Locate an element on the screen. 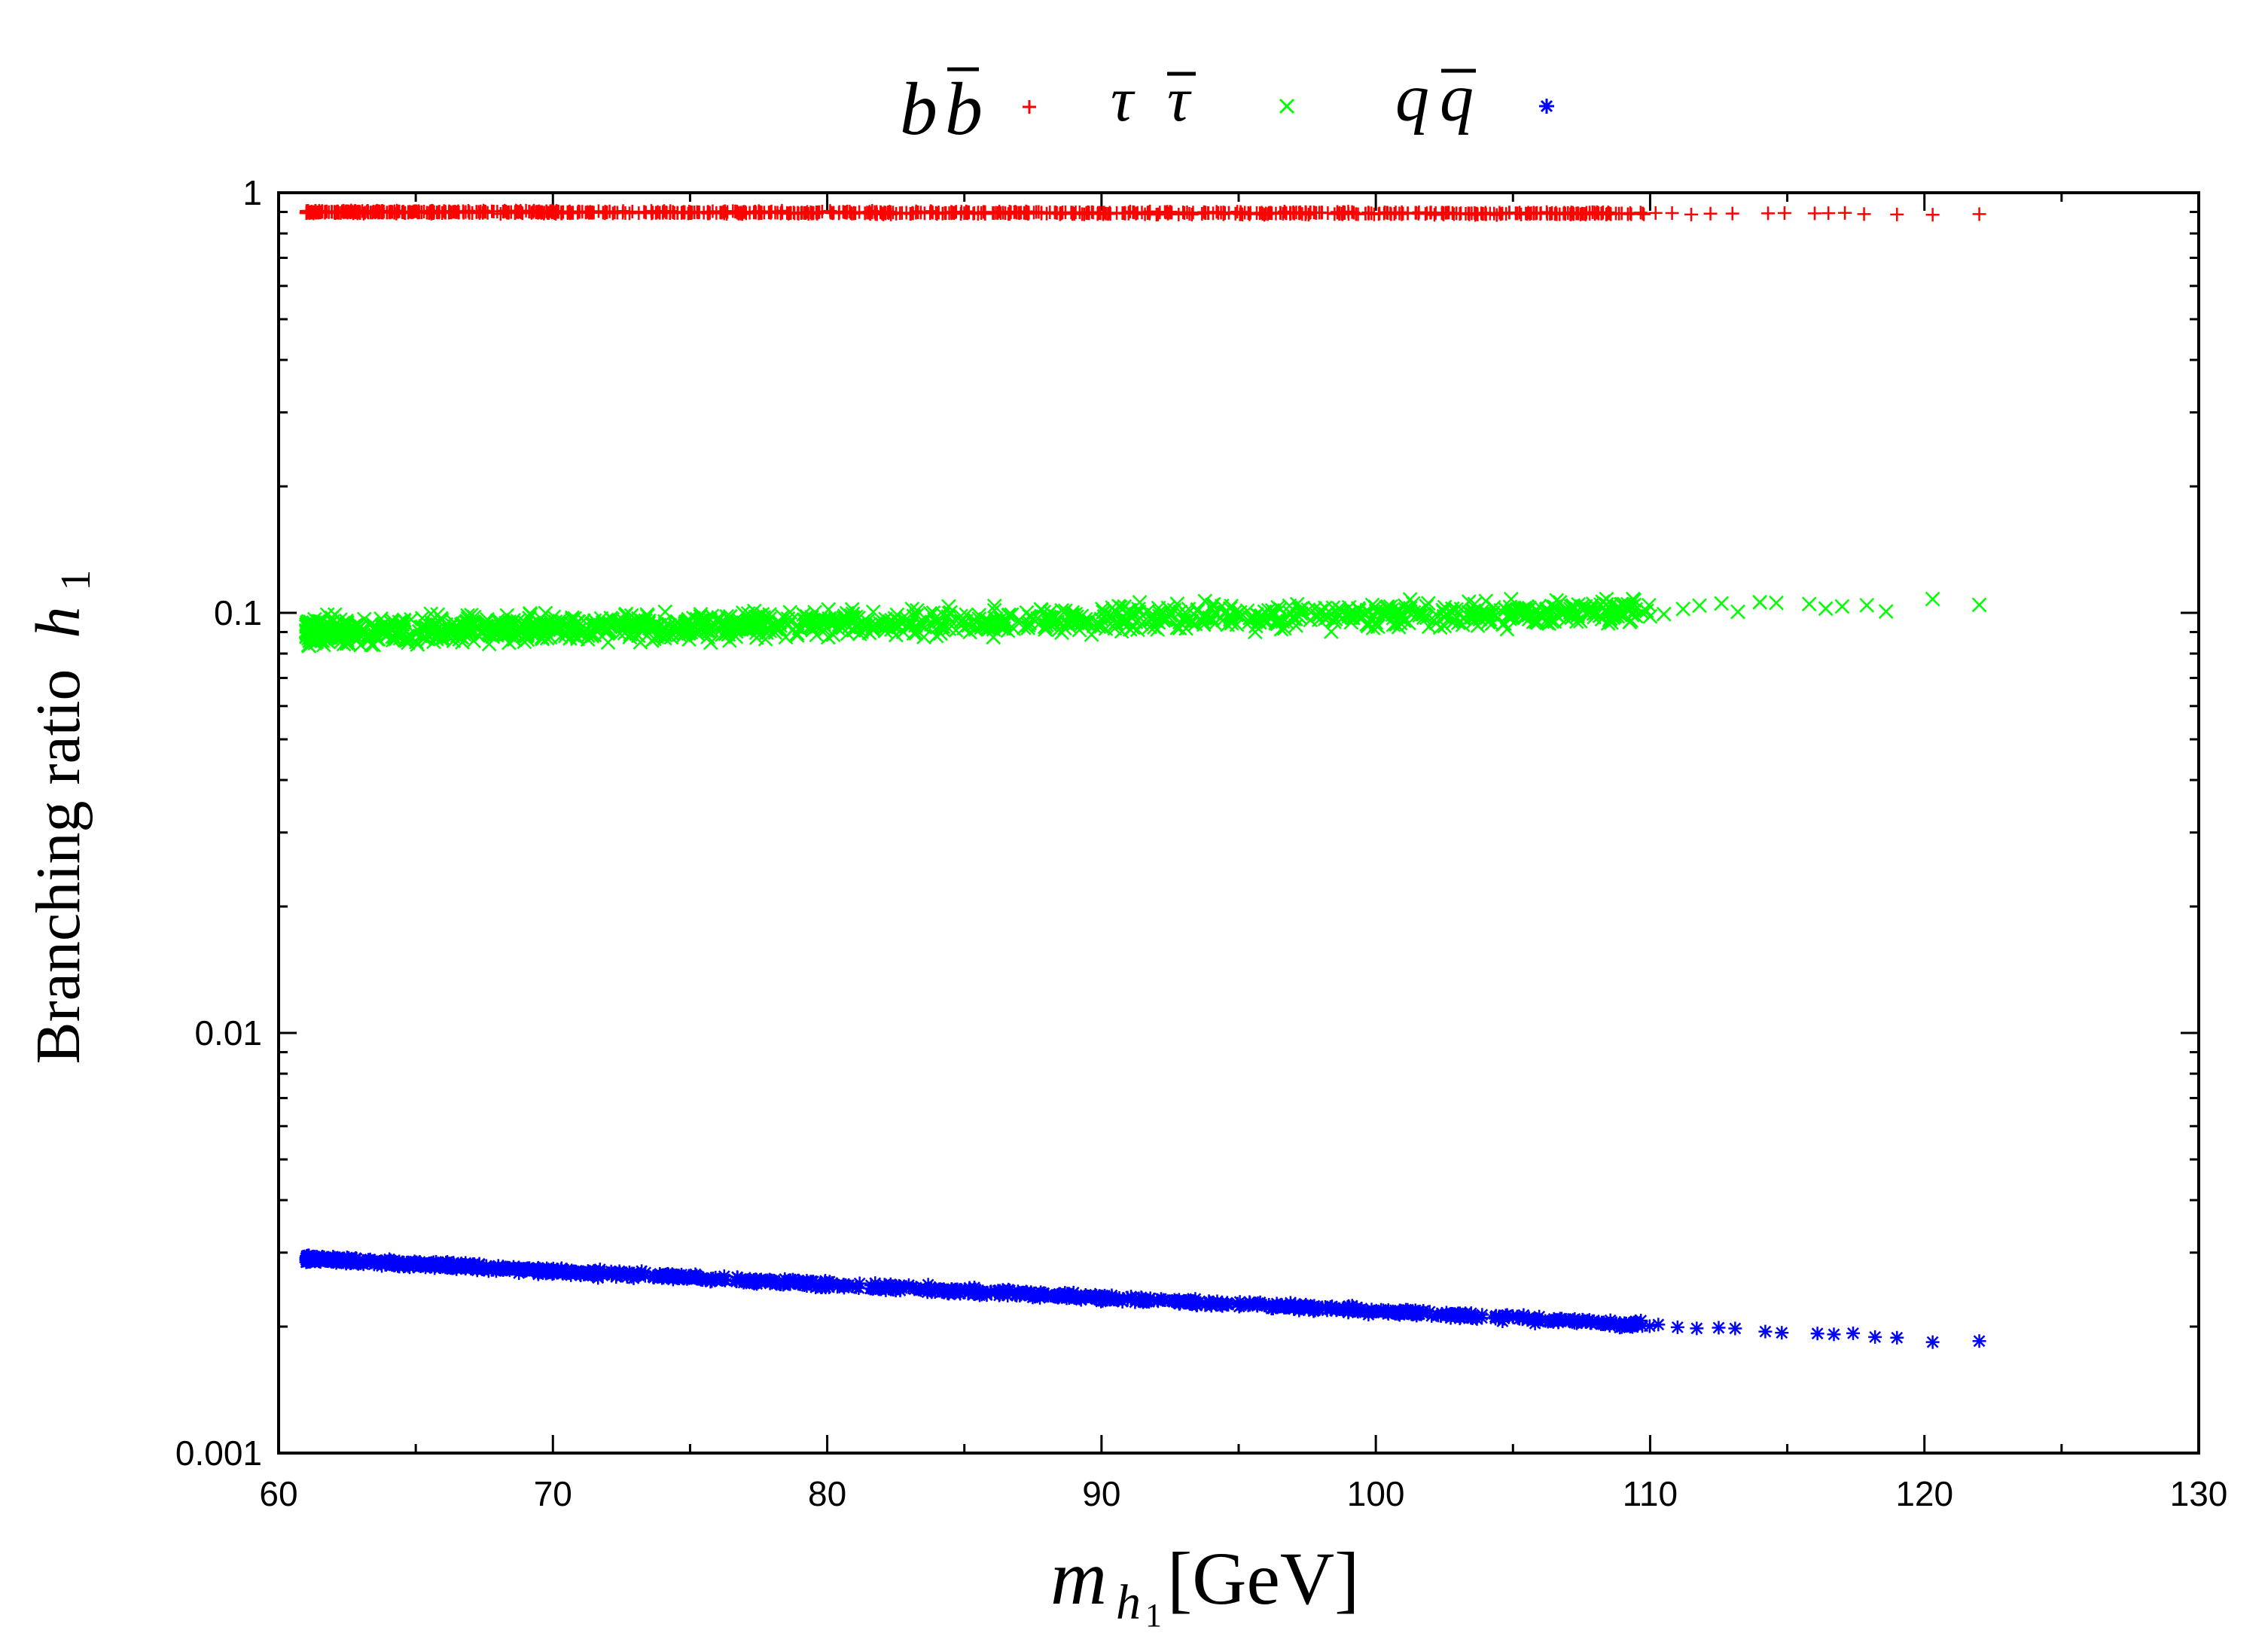 This screenshot has height=1633, width=2268. y-tick-label: 0.1 is located at coordinates (238, 612).